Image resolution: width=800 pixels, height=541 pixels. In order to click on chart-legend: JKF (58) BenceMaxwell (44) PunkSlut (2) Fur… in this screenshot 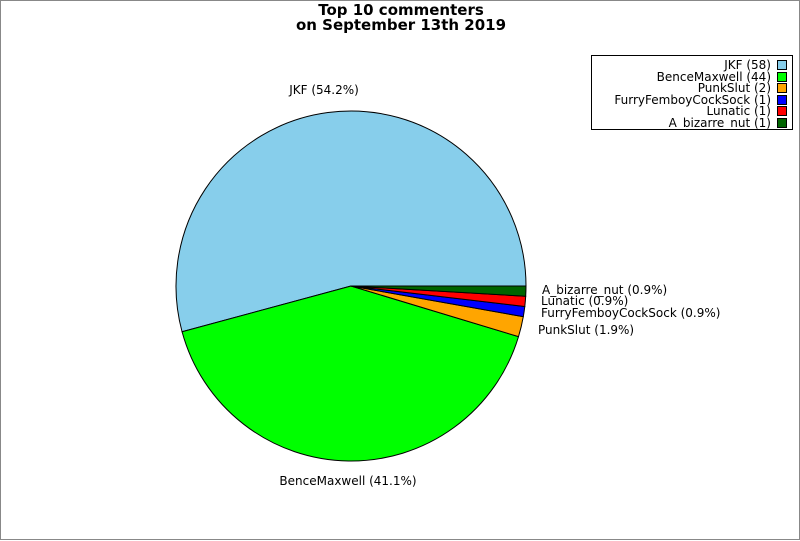, I will do `click(692, 92)`.